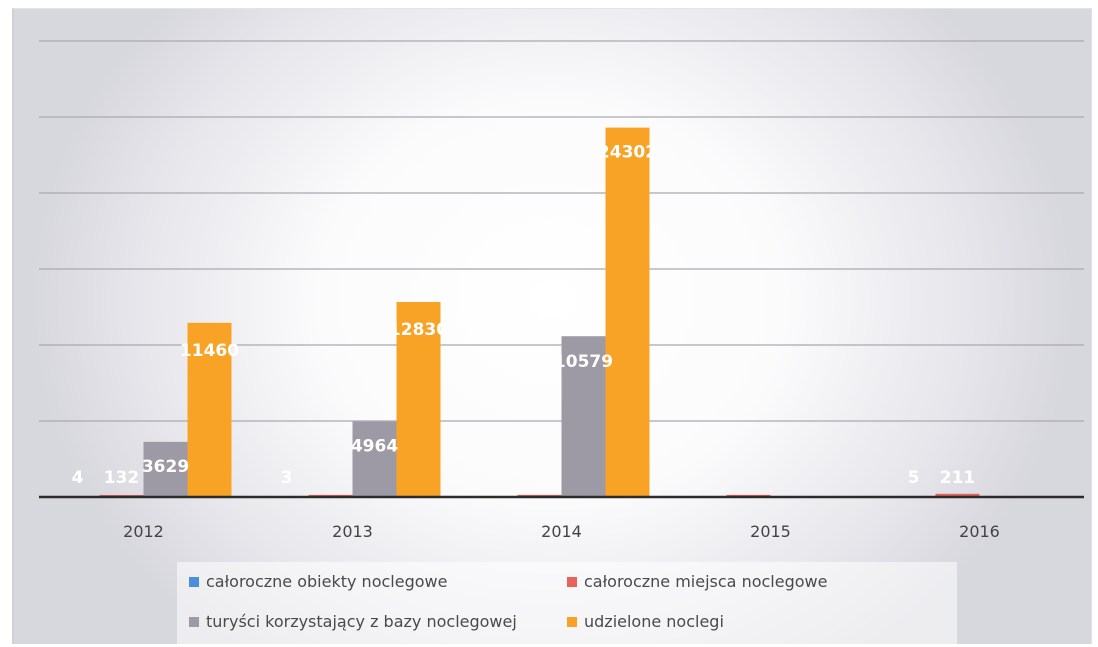 The image size is (1098, 647). I want to click on x-tick-labels: 2012 2013 2014 2015 2016, so click(561, 531).